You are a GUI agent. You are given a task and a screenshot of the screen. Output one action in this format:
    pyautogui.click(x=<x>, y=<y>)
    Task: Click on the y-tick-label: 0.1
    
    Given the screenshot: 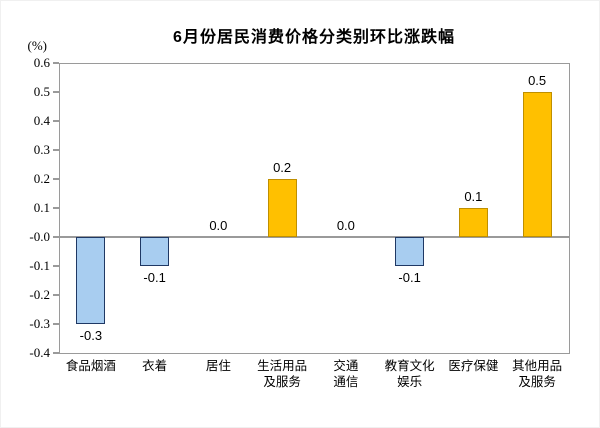 What is the action you would take?
    pyautogui.click(x=41, y=207)
    